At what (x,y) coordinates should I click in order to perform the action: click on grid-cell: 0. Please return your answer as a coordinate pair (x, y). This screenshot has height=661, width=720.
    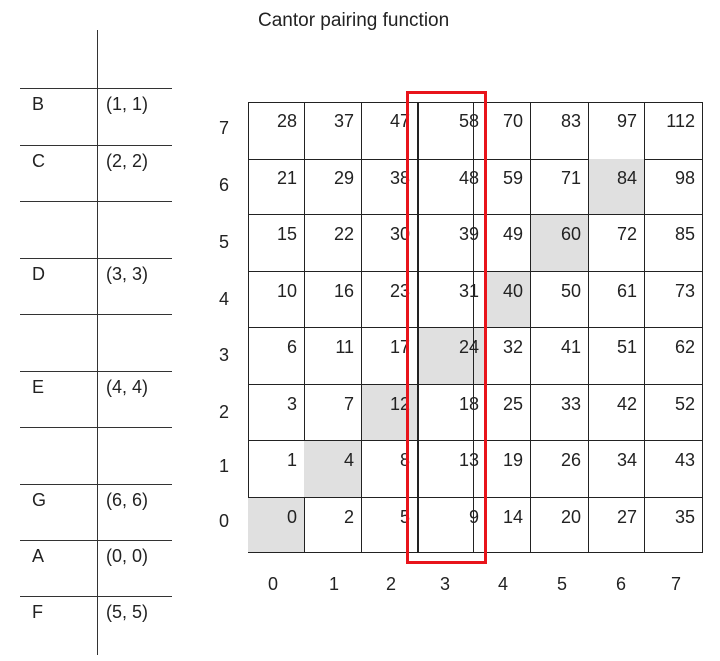
    Looking at the image, I should click on (276, 525).